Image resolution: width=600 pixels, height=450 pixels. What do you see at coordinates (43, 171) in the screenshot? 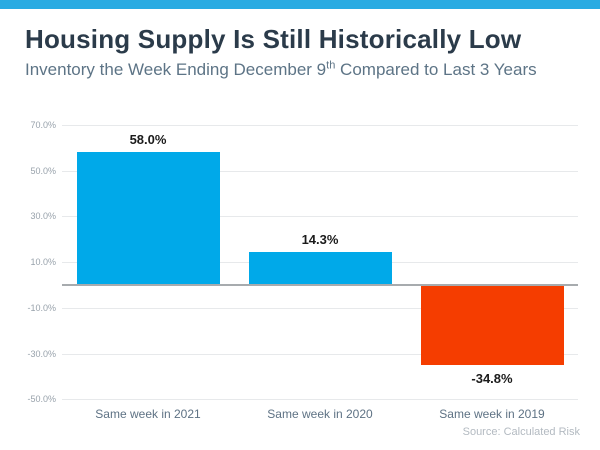
I see `y-tick-label: 50.0%` at bounding box center [43, 171].